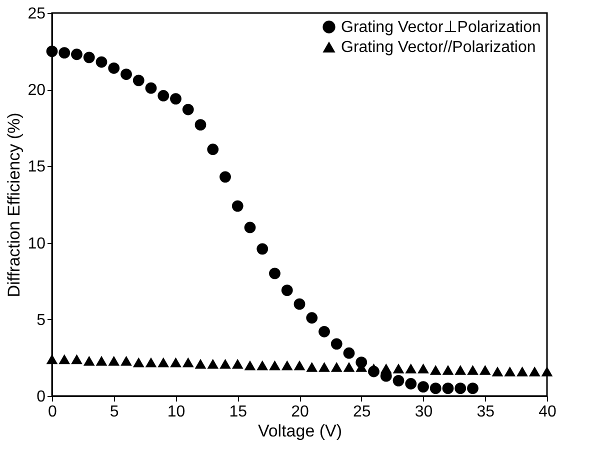 The width and height of the screenshot is (605, 460). Describe the element at coordinates (37, 91) in the screenshot. I see `y-tick-label: 20` at that location.